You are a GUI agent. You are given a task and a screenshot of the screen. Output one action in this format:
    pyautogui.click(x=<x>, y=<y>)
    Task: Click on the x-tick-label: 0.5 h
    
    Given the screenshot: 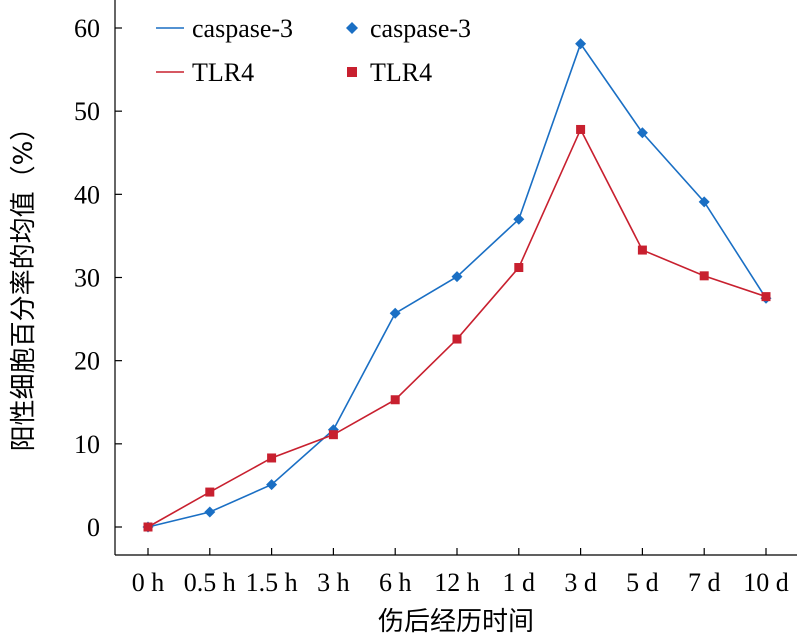 What is the action you would take?
    pyautogui.click(x=210, y=582)
    